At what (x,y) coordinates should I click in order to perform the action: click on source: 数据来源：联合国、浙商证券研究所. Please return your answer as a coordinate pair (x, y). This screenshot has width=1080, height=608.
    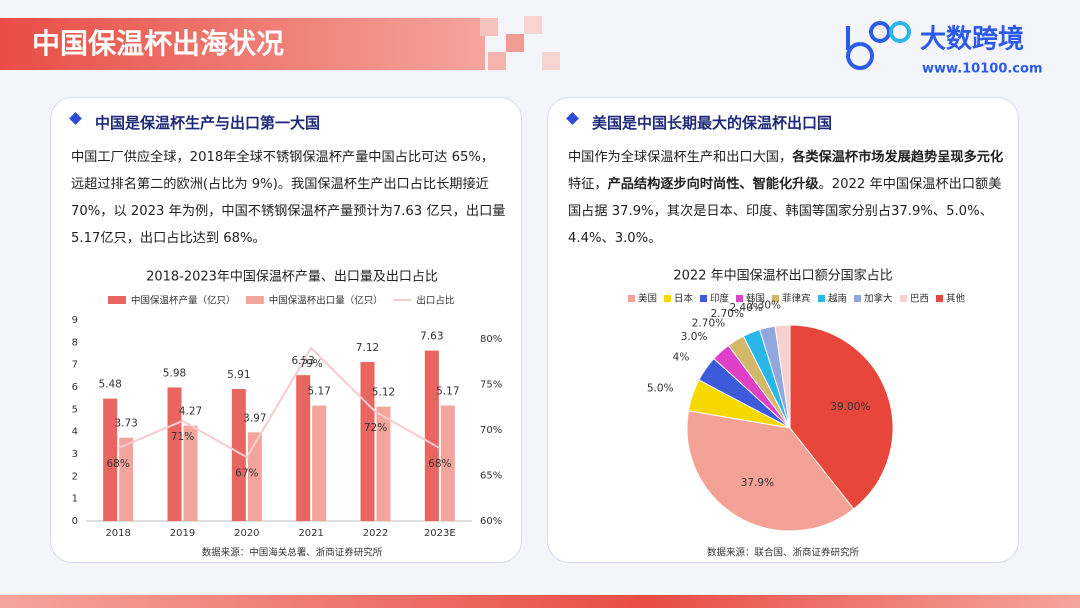
    Looking at the image, I should click on (783, 553).